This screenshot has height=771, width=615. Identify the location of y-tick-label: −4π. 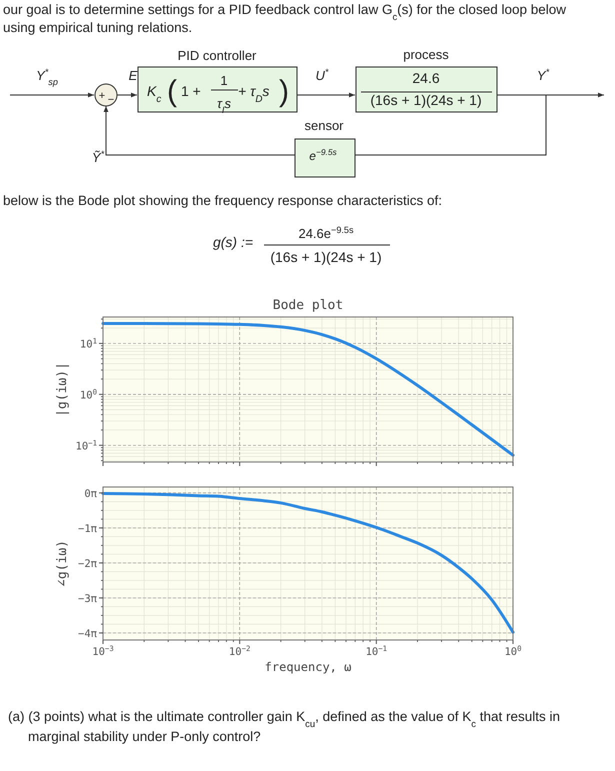
(88, 634).